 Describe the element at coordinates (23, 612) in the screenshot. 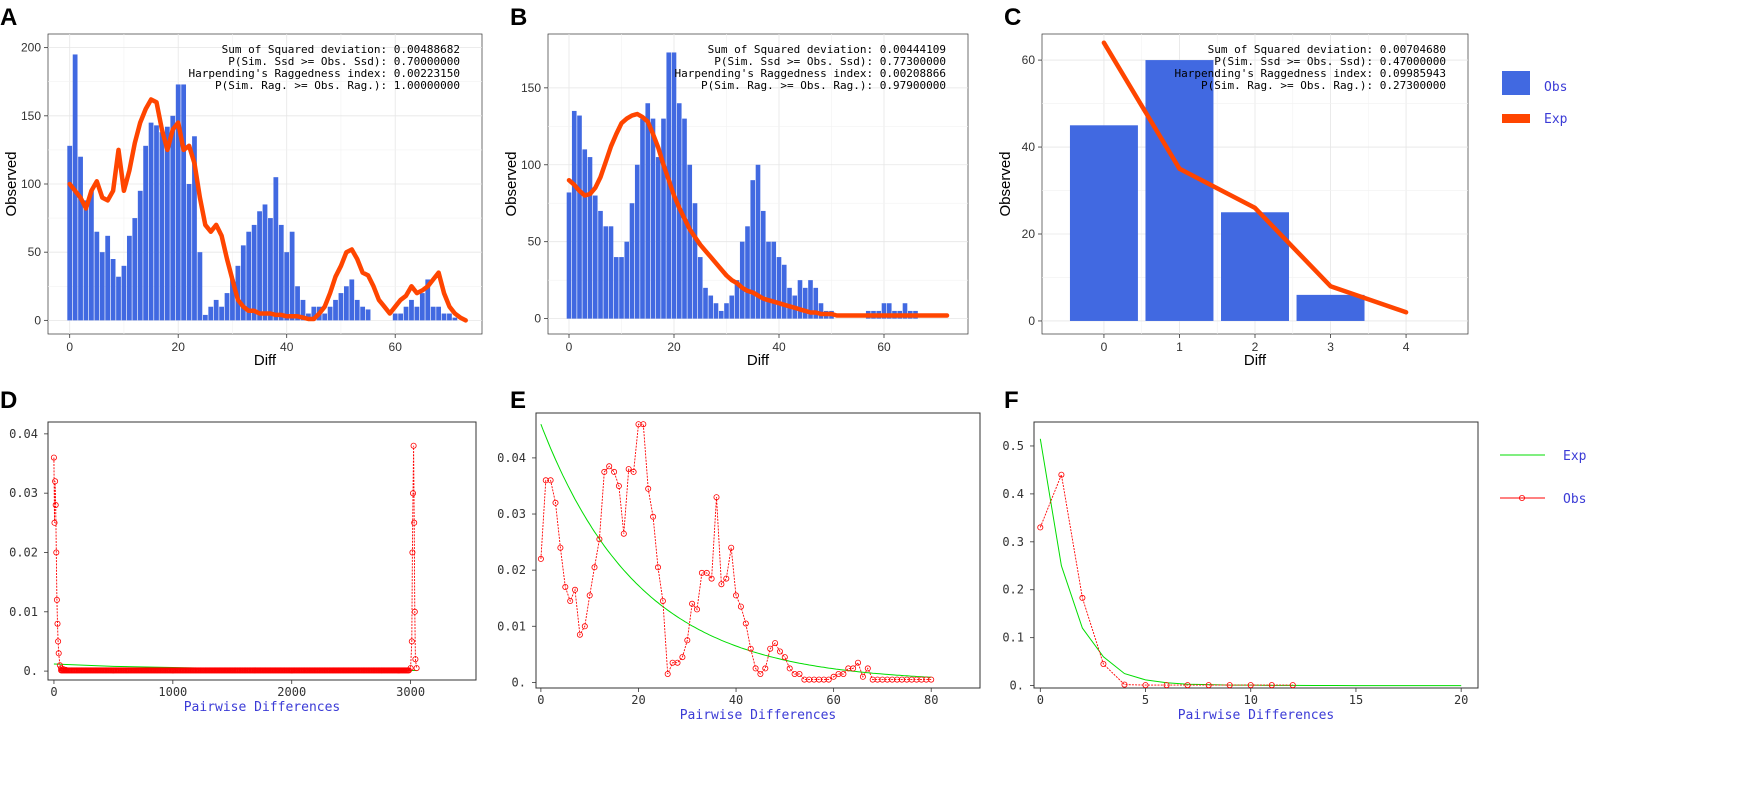

I see `panel-d-ytick-label: 0.01` at that location.